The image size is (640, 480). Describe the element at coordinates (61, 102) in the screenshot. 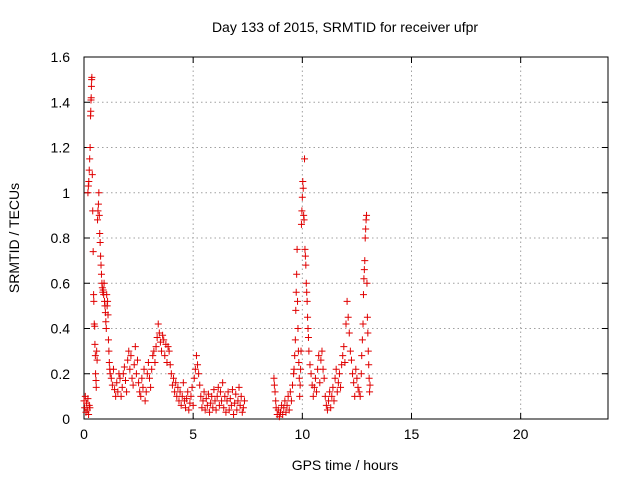

I see `y-tick-label: 1.4` at that location.